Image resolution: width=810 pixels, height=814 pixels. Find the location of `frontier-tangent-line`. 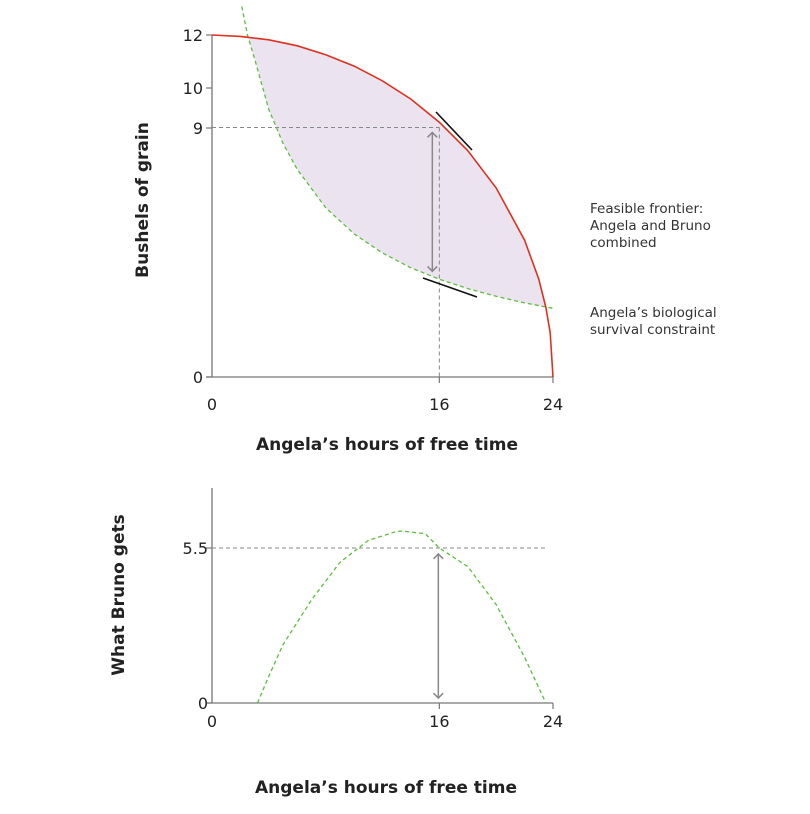

frontier-tangent-line is located at coordinates (454, 131).